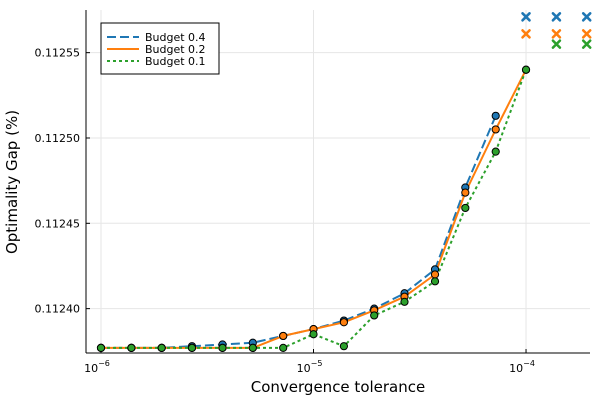 The height and width of the screenshot is (400, 600). I want to click on x-tick-label: 10⁻⁶, so click(97, 367).